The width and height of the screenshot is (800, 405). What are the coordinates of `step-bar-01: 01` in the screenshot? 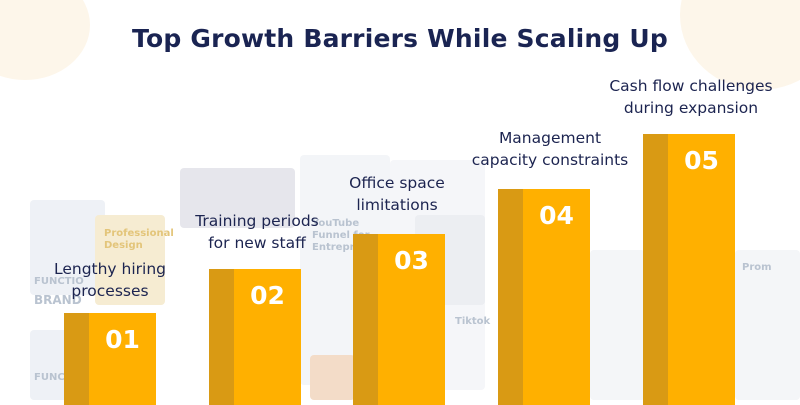 It's located at (110, 359).